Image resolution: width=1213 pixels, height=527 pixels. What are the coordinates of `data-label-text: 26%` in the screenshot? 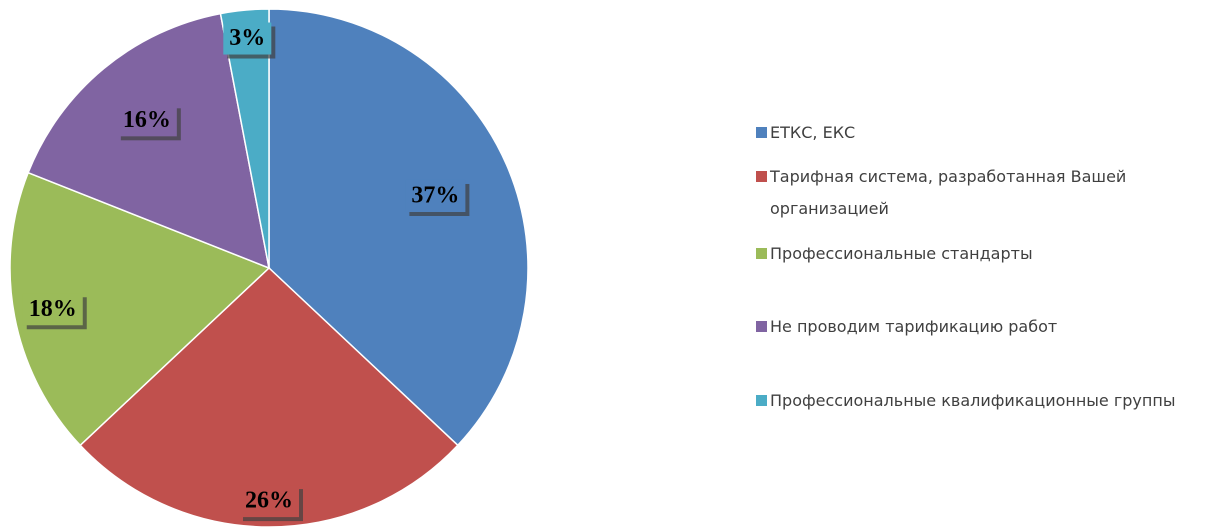 It's located at (269, 501).